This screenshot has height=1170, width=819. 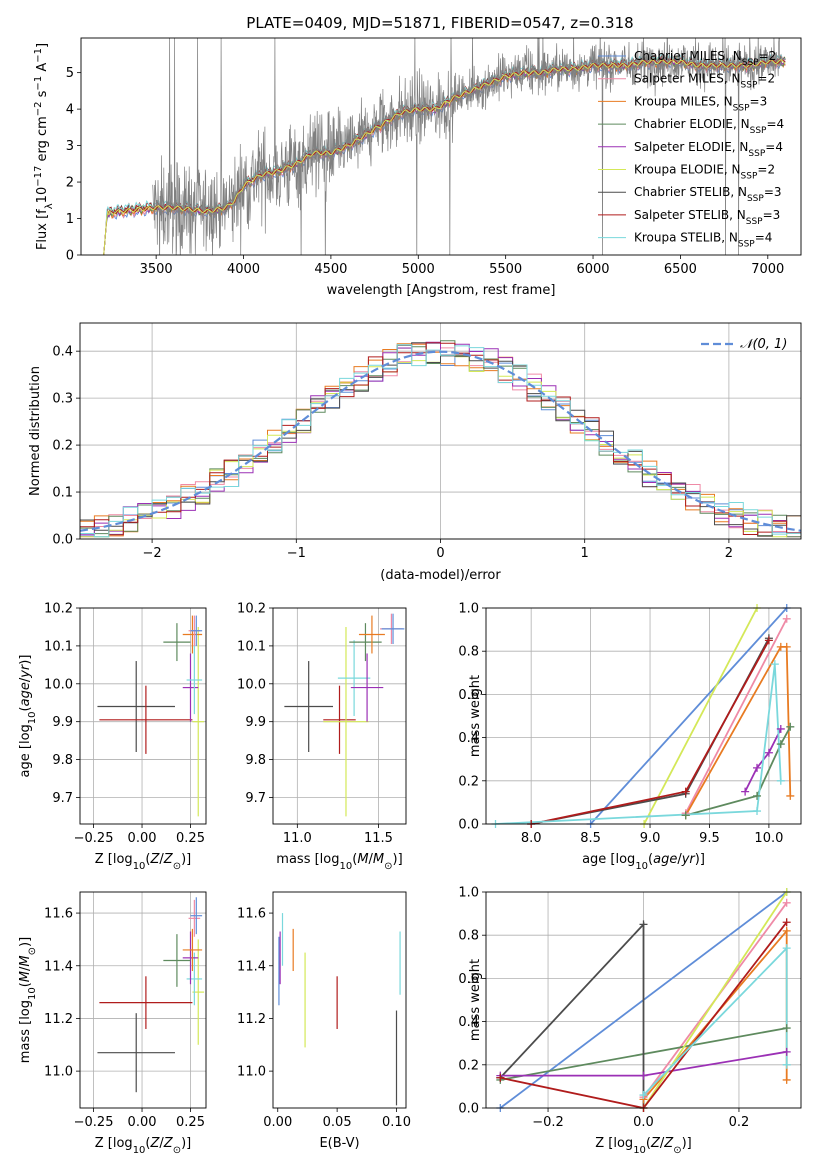 I want to click on age_weights-xlabel-part: )], so click(x=700, y=859).